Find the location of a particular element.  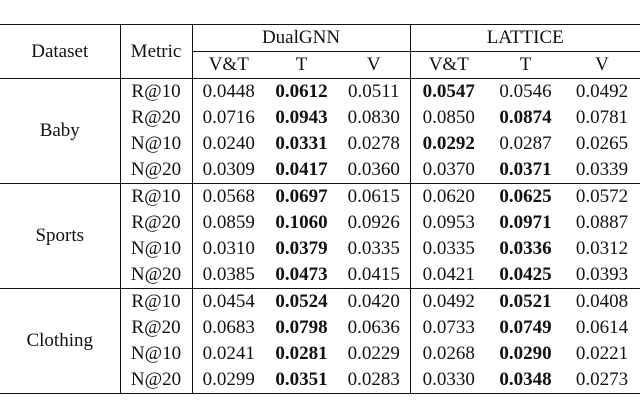

value-text: 0.0281 is located at coordinates (301, 353).